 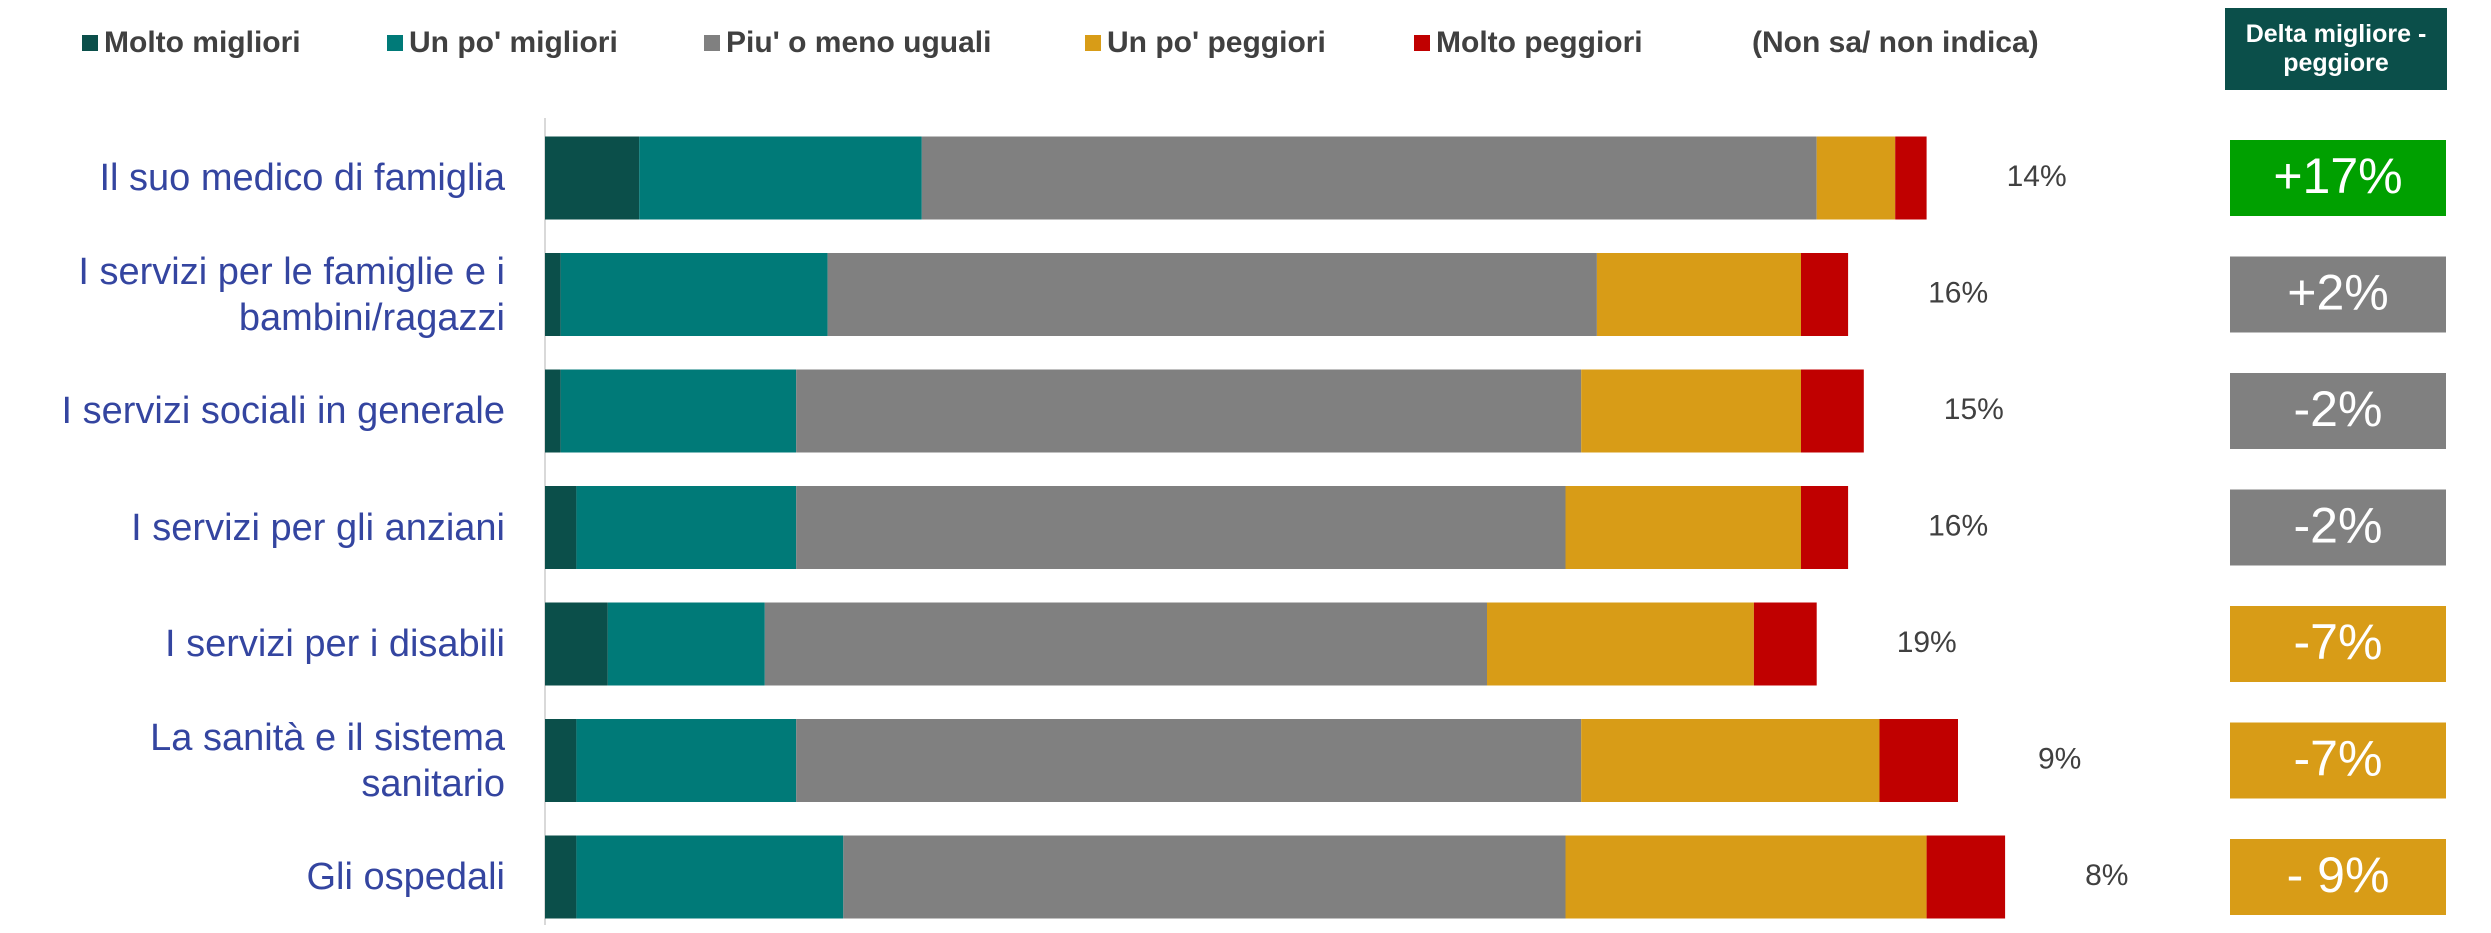 I want to click on non-sa-label: 14%, so click(x=2037, y=176).